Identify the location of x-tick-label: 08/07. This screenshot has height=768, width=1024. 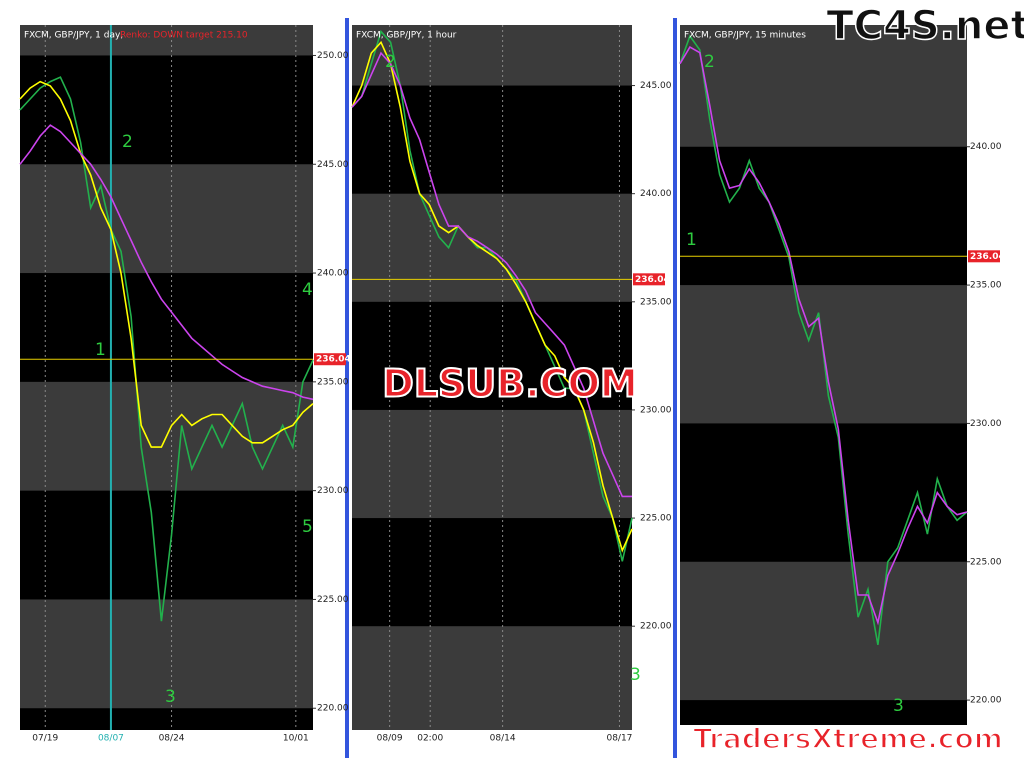
(111, 739).